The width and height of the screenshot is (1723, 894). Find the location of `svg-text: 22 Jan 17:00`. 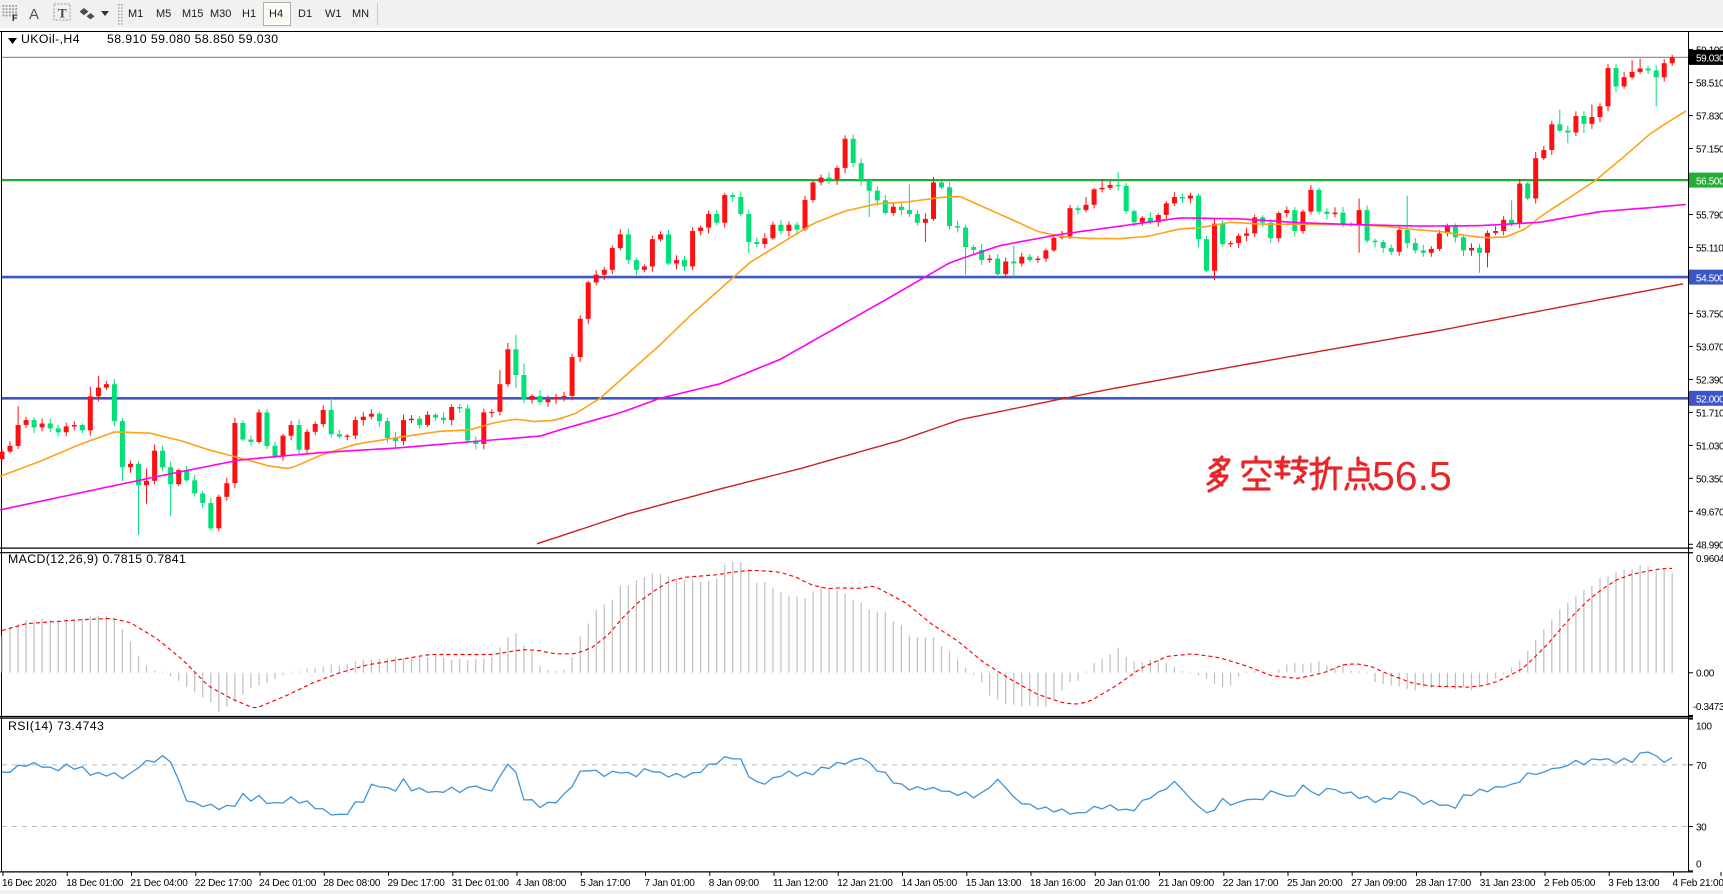

svg-text: 22 Jan 17:00 is located at coordinates (1251, 883).